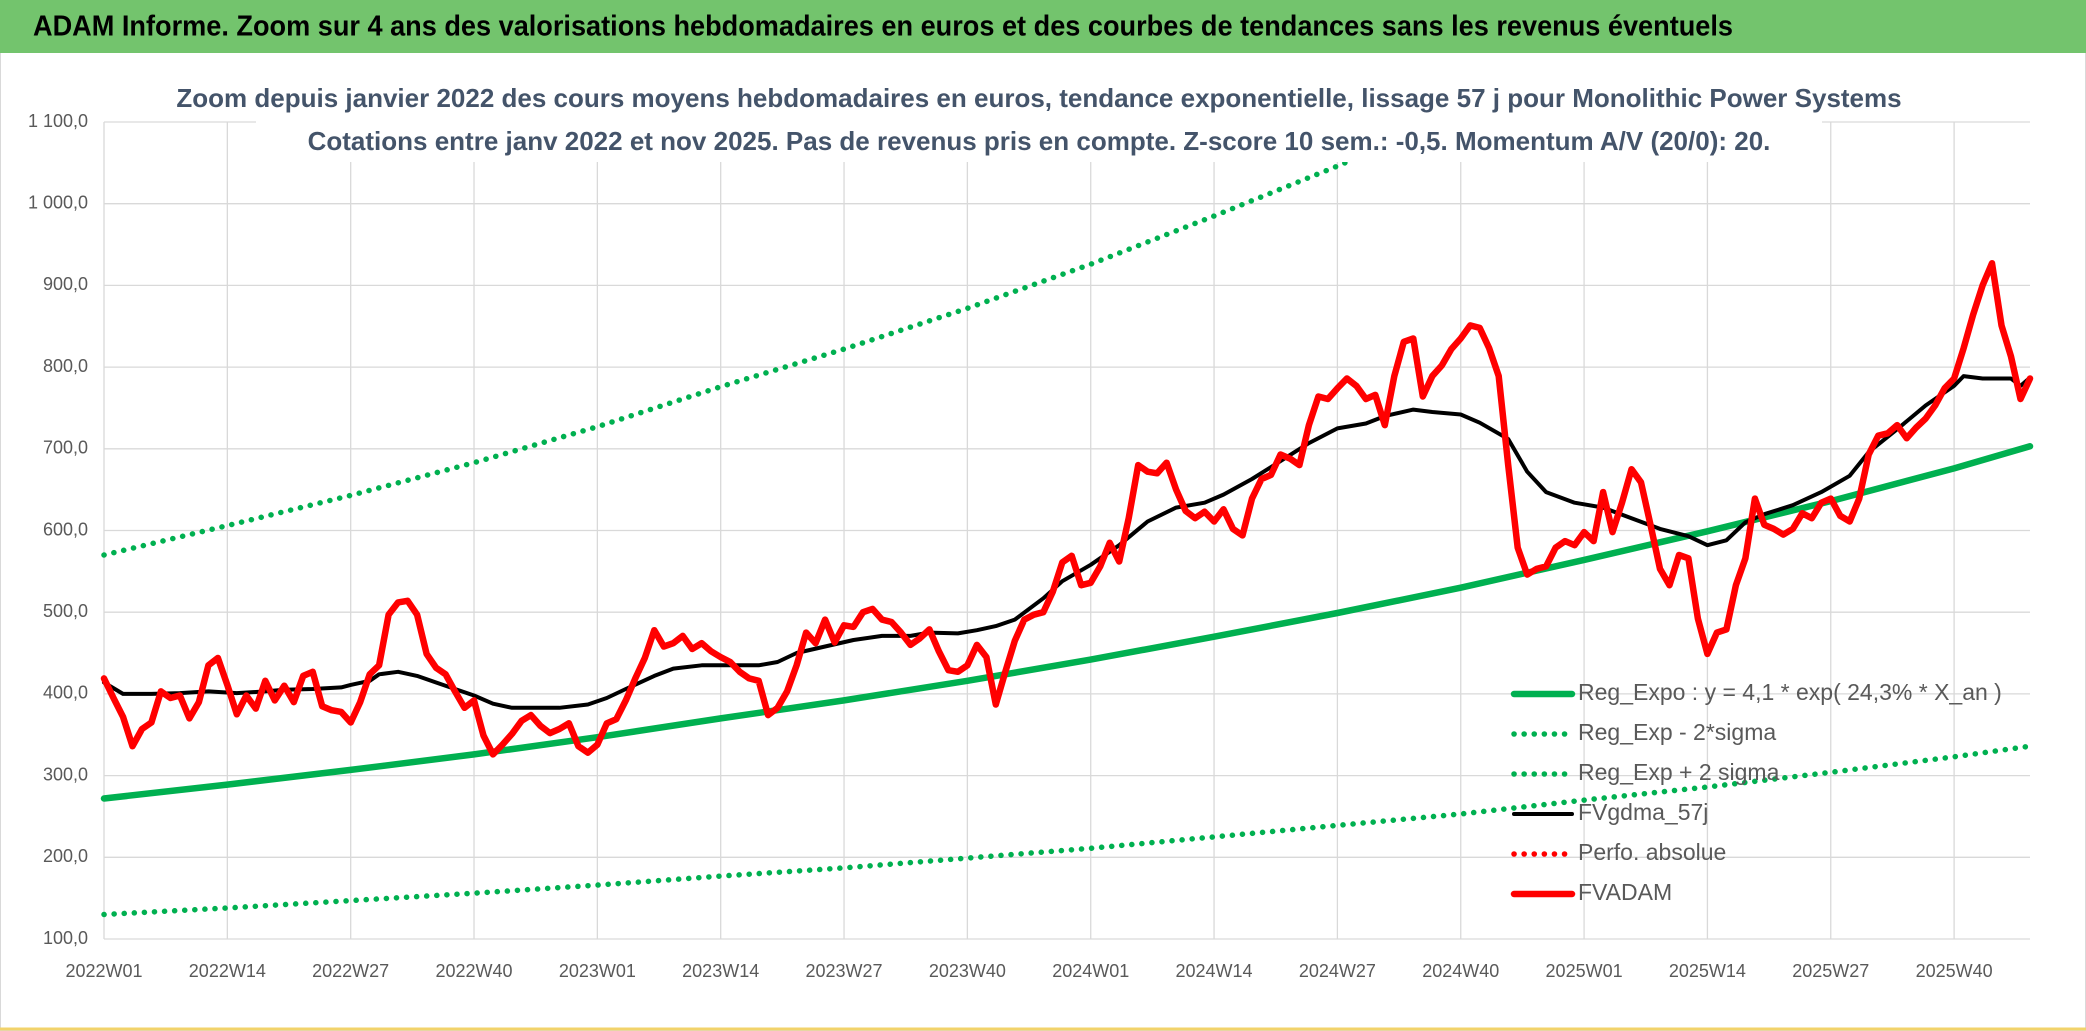 The height and width of the screenshot is (1031, 2086). Describe the element at coordinates (1790, 692) in the screenshot. I see `legend-label: Reg_Expo : y = 4,1 * exp( 24,3% * X_an )` at that location.